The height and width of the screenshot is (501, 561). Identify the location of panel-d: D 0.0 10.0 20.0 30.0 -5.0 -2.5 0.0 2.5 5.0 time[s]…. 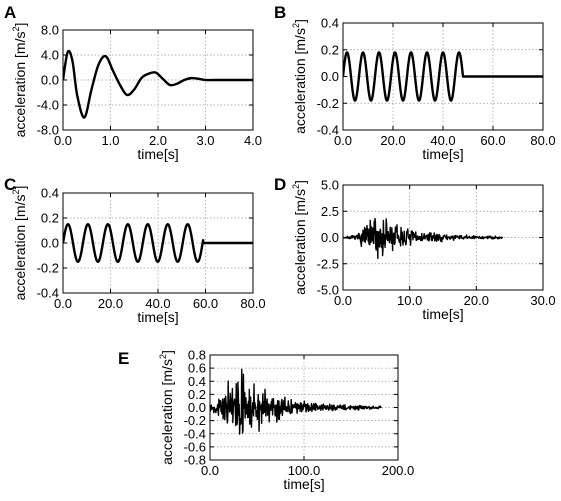
(415, 248).